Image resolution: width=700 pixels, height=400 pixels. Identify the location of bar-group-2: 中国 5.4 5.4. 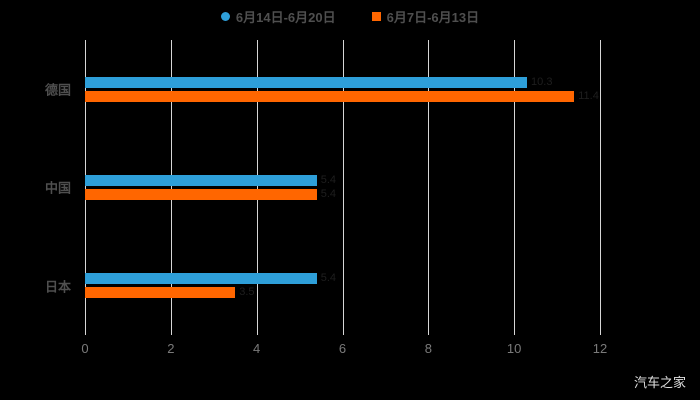
(322, 187).